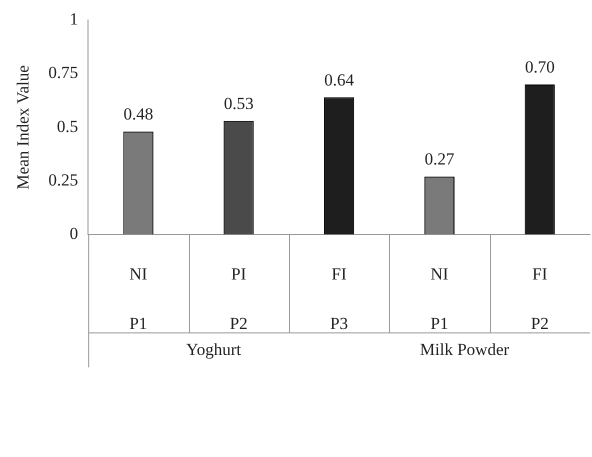 The image size is (592, 457). Describe the element at coordinates (63, 180) in the screenshot. I see `y-tick-label: 0.25` at that location.